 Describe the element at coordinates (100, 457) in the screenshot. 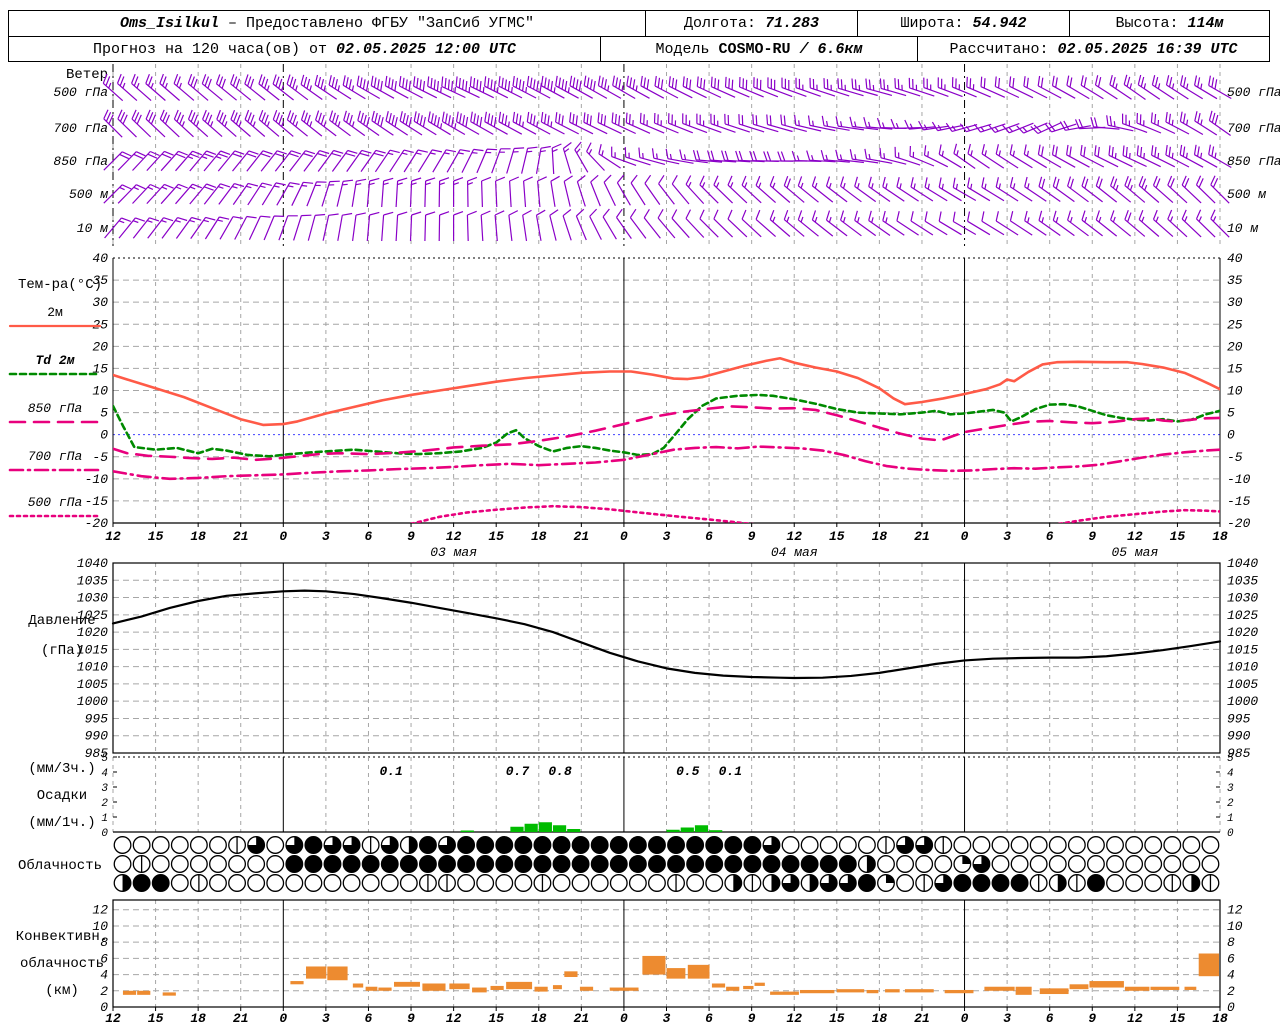

I see `temp-ytick-left: -5` at that location.